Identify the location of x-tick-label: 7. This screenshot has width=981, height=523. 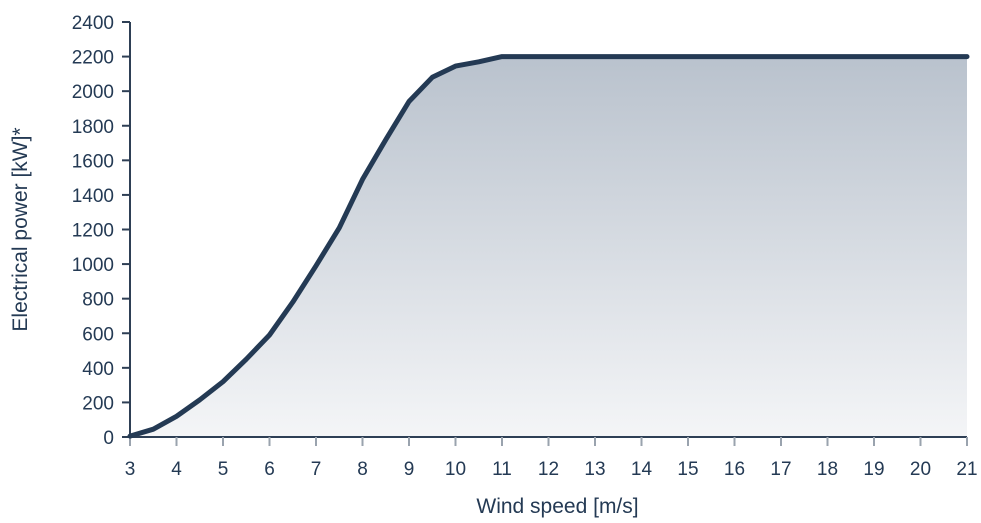
(316, 469).